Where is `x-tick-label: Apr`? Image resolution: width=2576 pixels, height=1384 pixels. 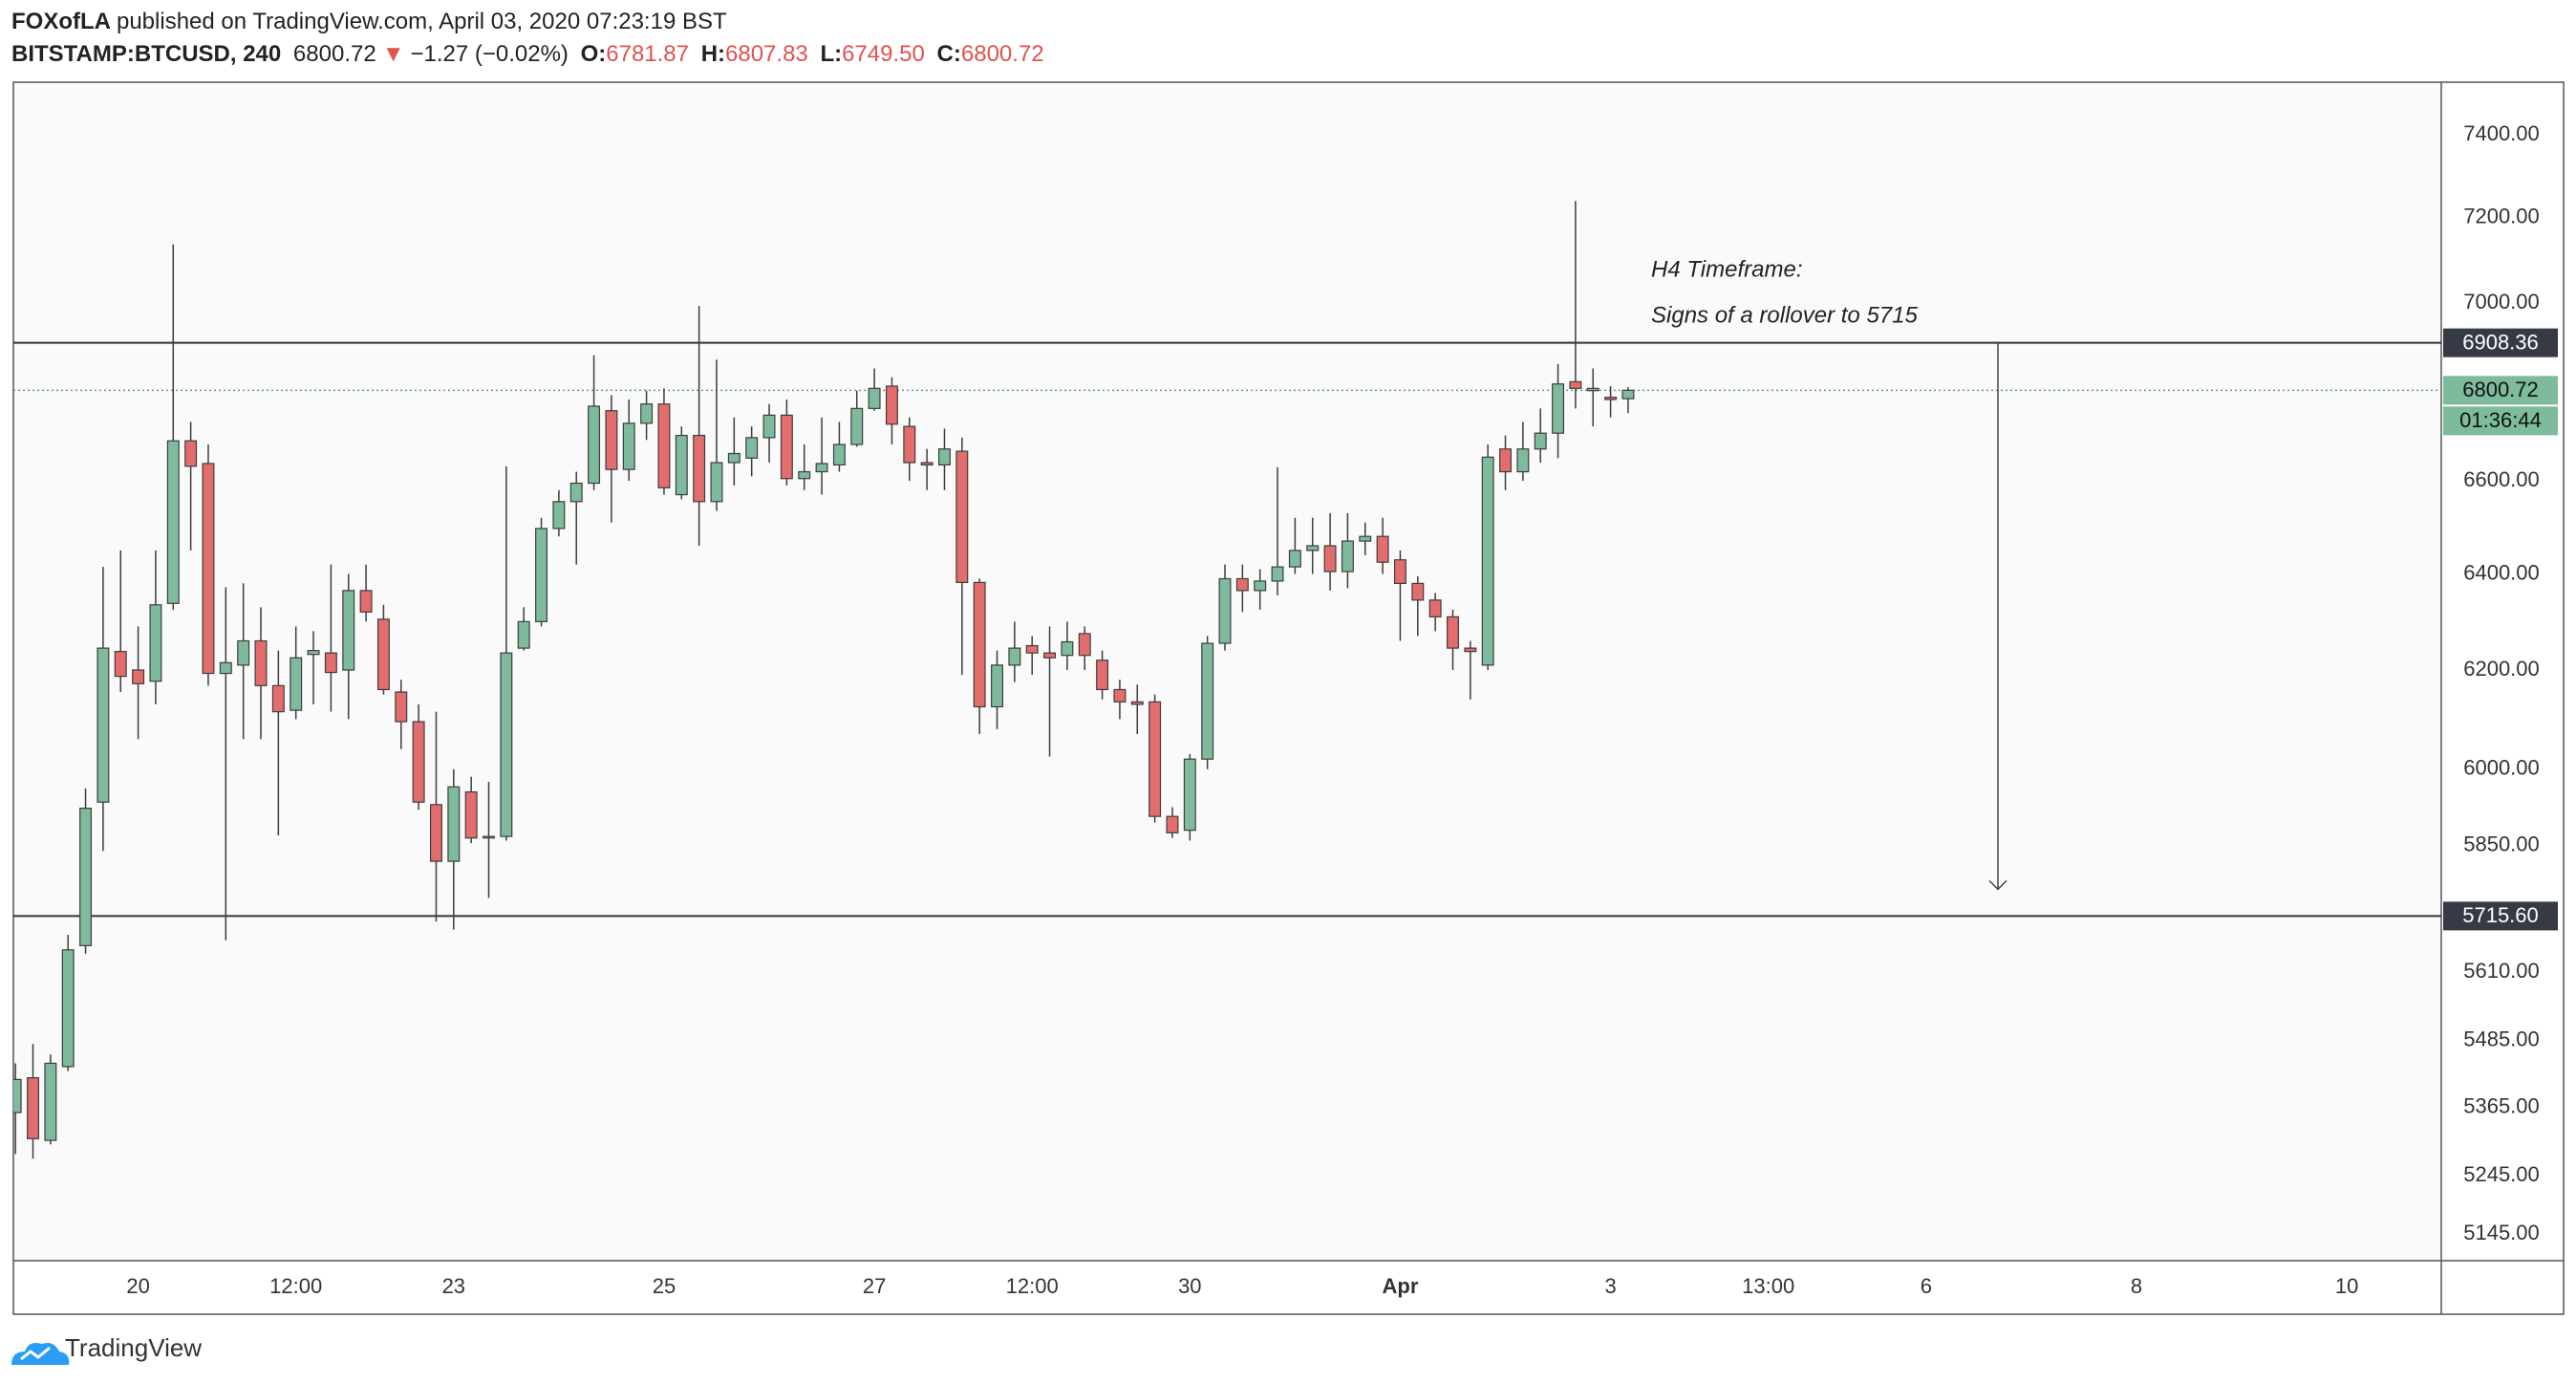 x-tick-label: Apr is located at coordinates (1401, 1286).